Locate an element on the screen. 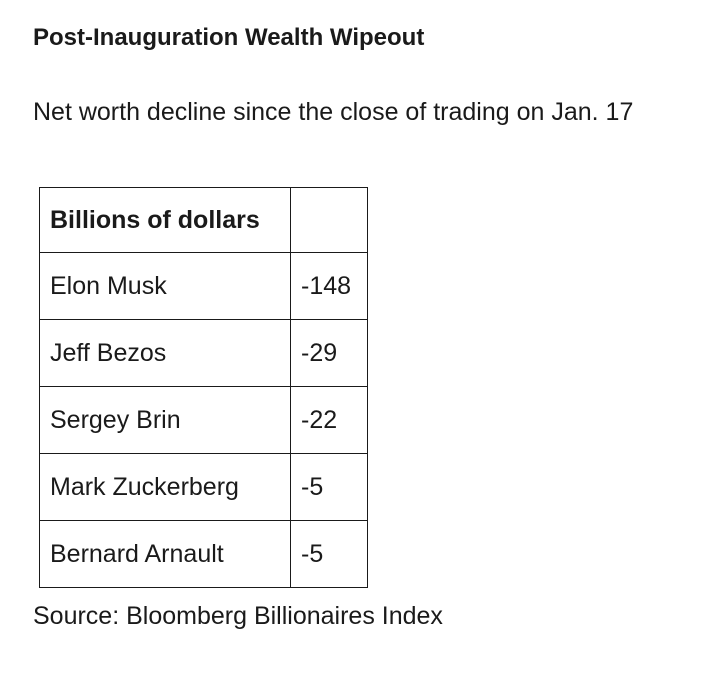 This screenshot has width=718, height=685. net-worth-change-cell: -22 is located at coordinates (329, 420).